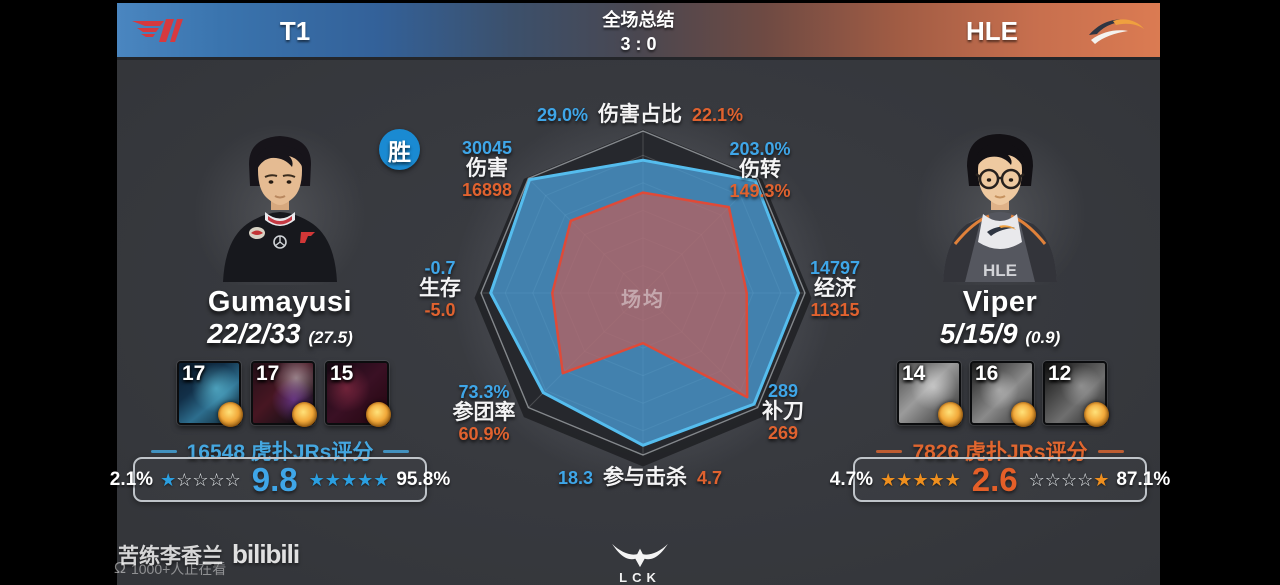 The height and width of the screenshot is (585, 1280). Describe the element at coordinates (992, 31) in the screenshot. I see `right-team-name: HLE` at that location.